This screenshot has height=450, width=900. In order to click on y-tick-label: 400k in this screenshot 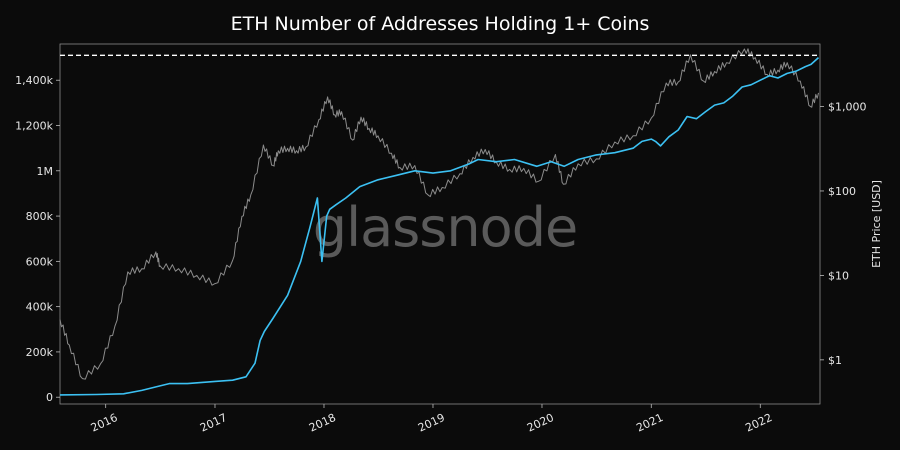, I will do `click(40, 307)`.